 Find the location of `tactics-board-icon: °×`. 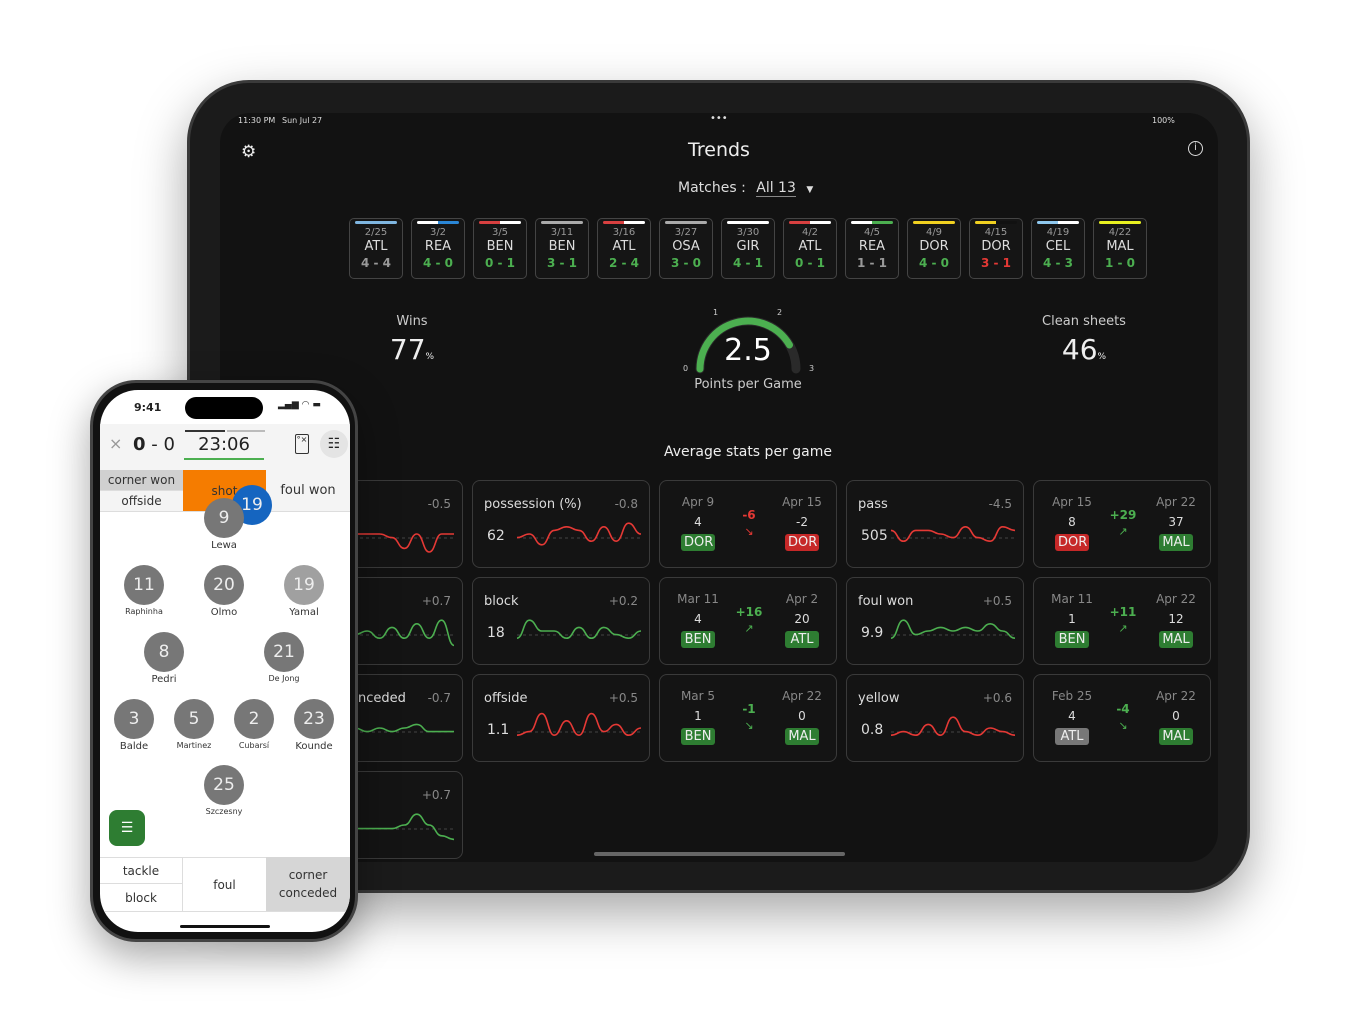

tactics-board-icon: °× is located at coordinates (302, 444).